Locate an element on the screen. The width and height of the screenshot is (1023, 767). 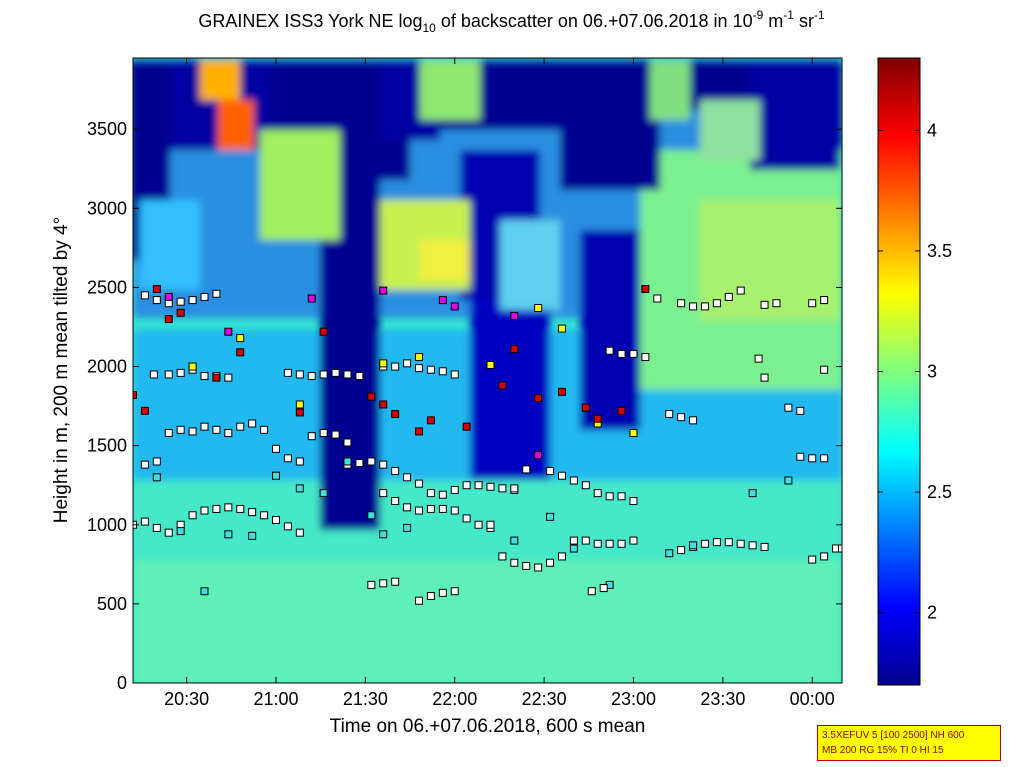
y-tick-label: 500 is located at coordinates (112, 604).